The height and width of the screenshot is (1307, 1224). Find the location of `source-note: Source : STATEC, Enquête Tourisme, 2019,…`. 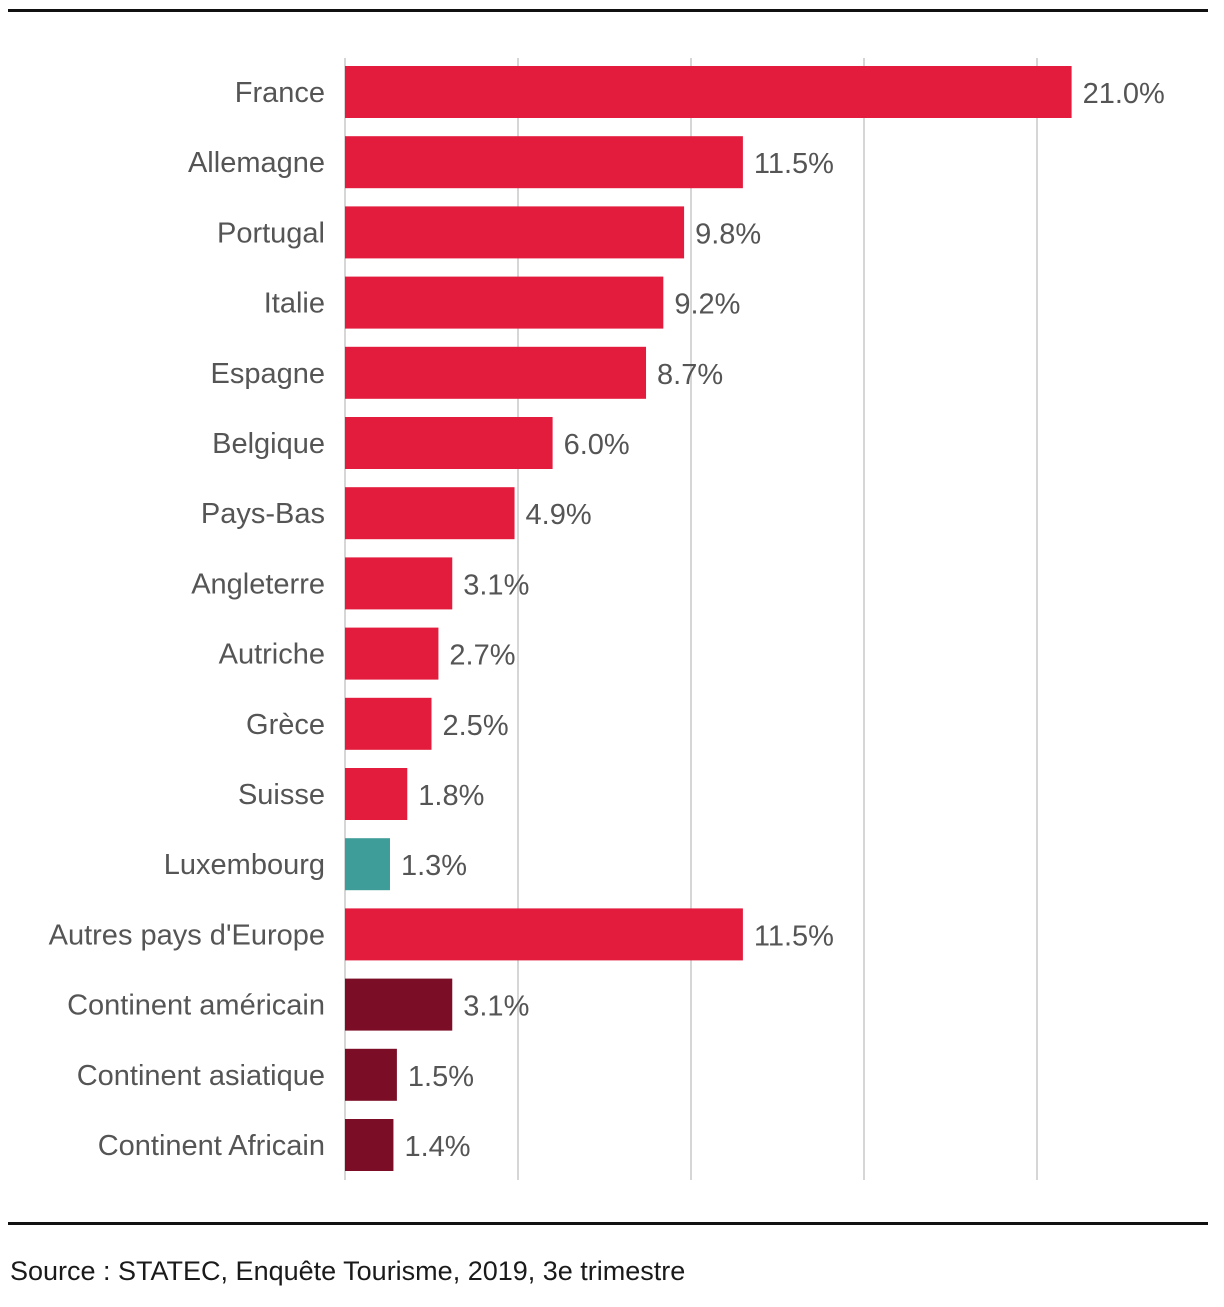

source-note: Source : STATEC, Enquête Tourisme, 2019,… is located at coordinates (348, 1271).